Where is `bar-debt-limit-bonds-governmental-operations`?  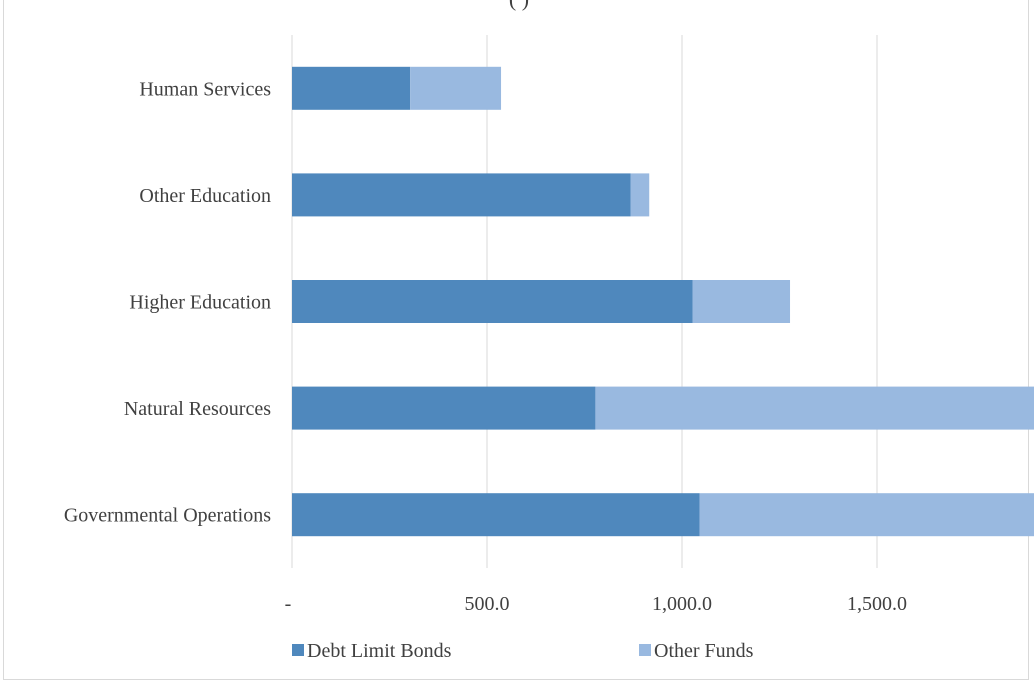 bar-debt-limit-bonds-governmental-operations is located at coordinates (496, 515).